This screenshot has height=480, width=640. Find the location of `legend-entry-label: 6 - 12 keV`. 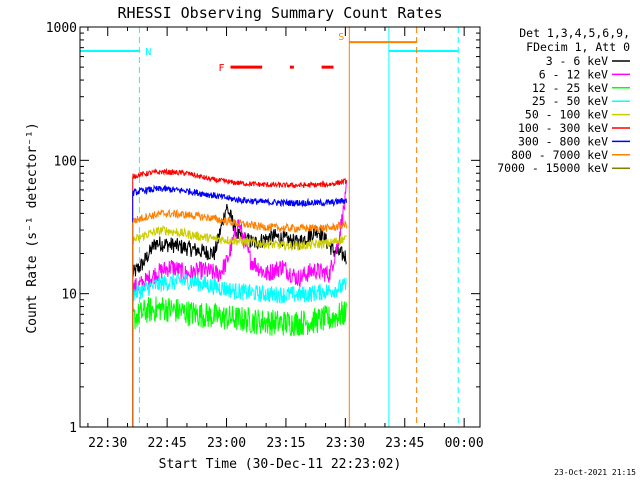

legend-entry-label: 6 - 12 keV is located at coordinates (573, 74).